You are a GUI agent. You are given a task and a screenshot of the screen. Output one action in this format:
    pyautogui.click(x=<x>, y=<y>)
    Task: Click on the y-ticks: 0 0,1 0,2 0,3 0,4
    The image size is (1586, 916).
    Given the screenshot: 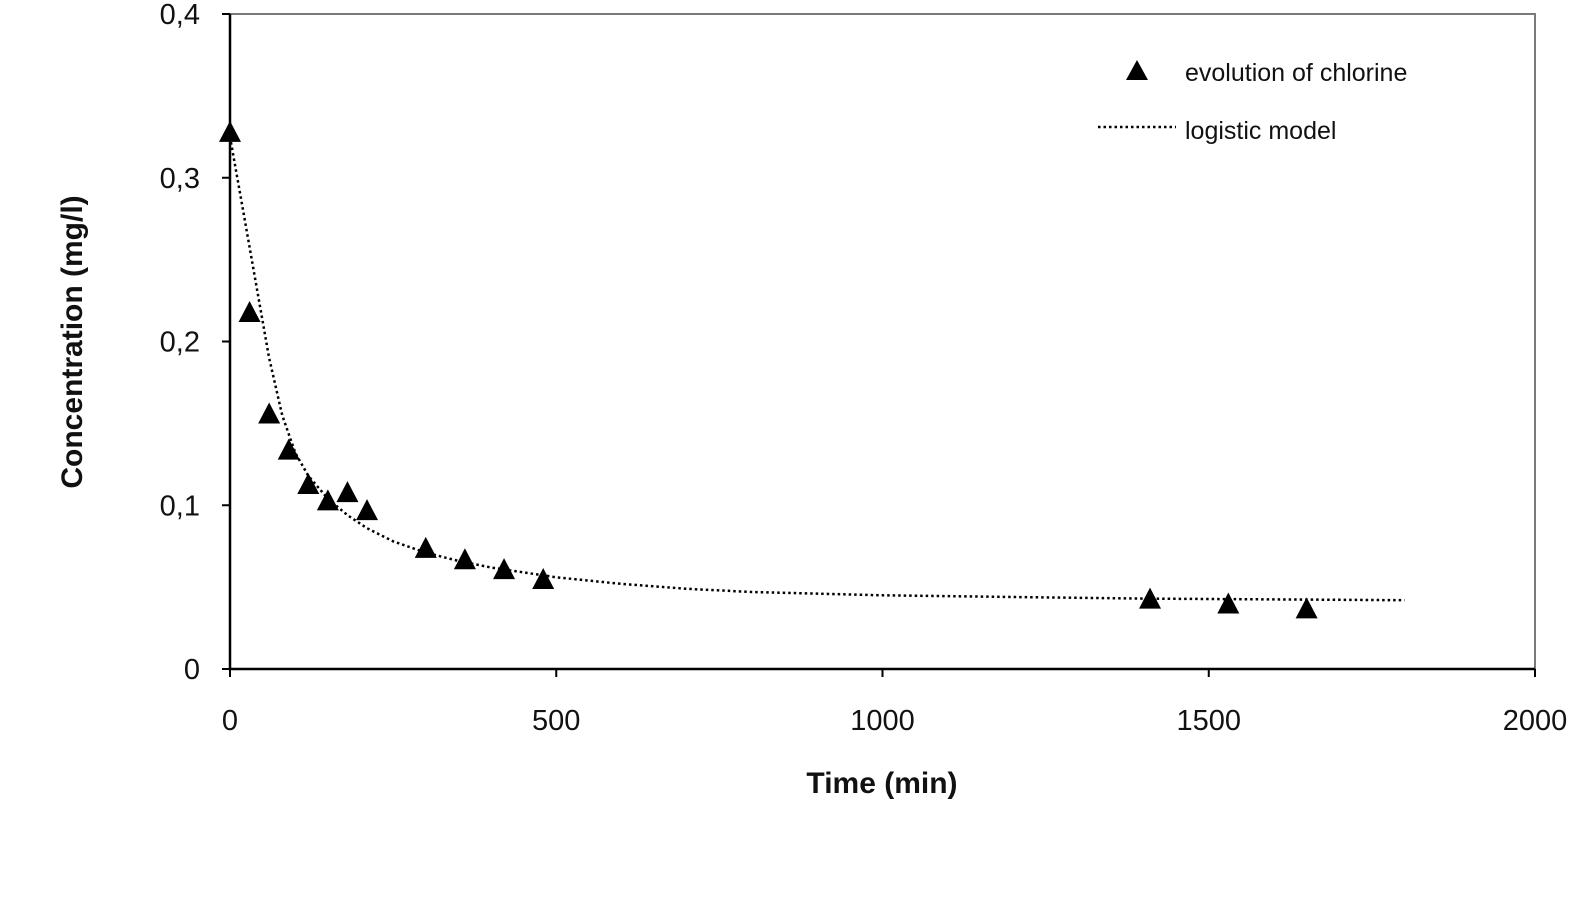 What is the action you would take?
    pyautogui.click(x=195, y=343)
    